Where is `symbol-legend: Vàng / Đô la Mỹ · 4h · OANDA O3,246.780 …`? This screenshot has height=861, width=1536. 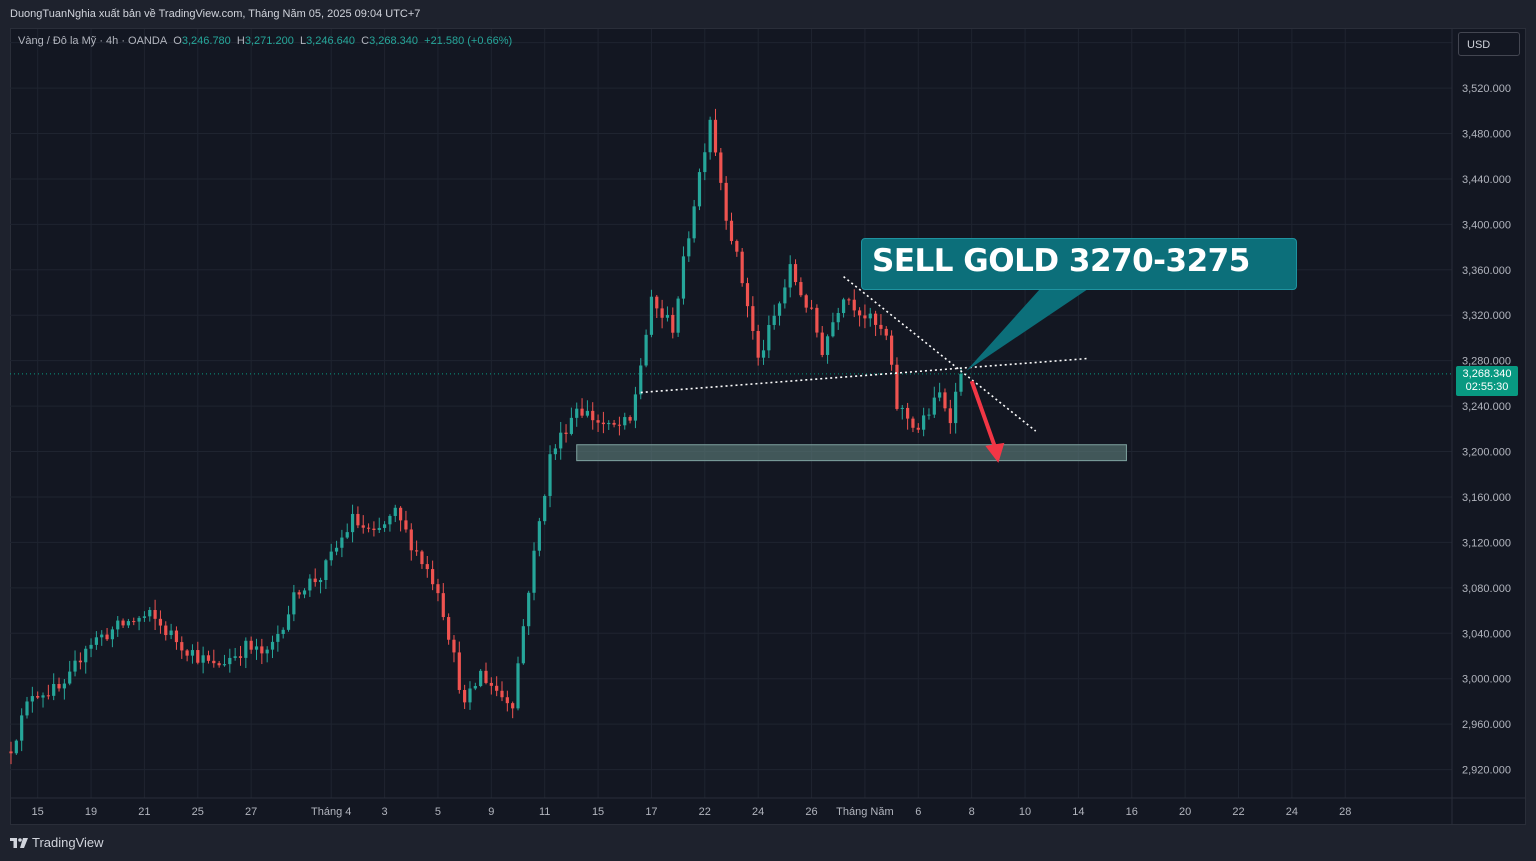 symbol-legend: Vàng / Đô la Mỹ · 4h · OANDA O3,246.780 … is located at coordinates (265, 41).